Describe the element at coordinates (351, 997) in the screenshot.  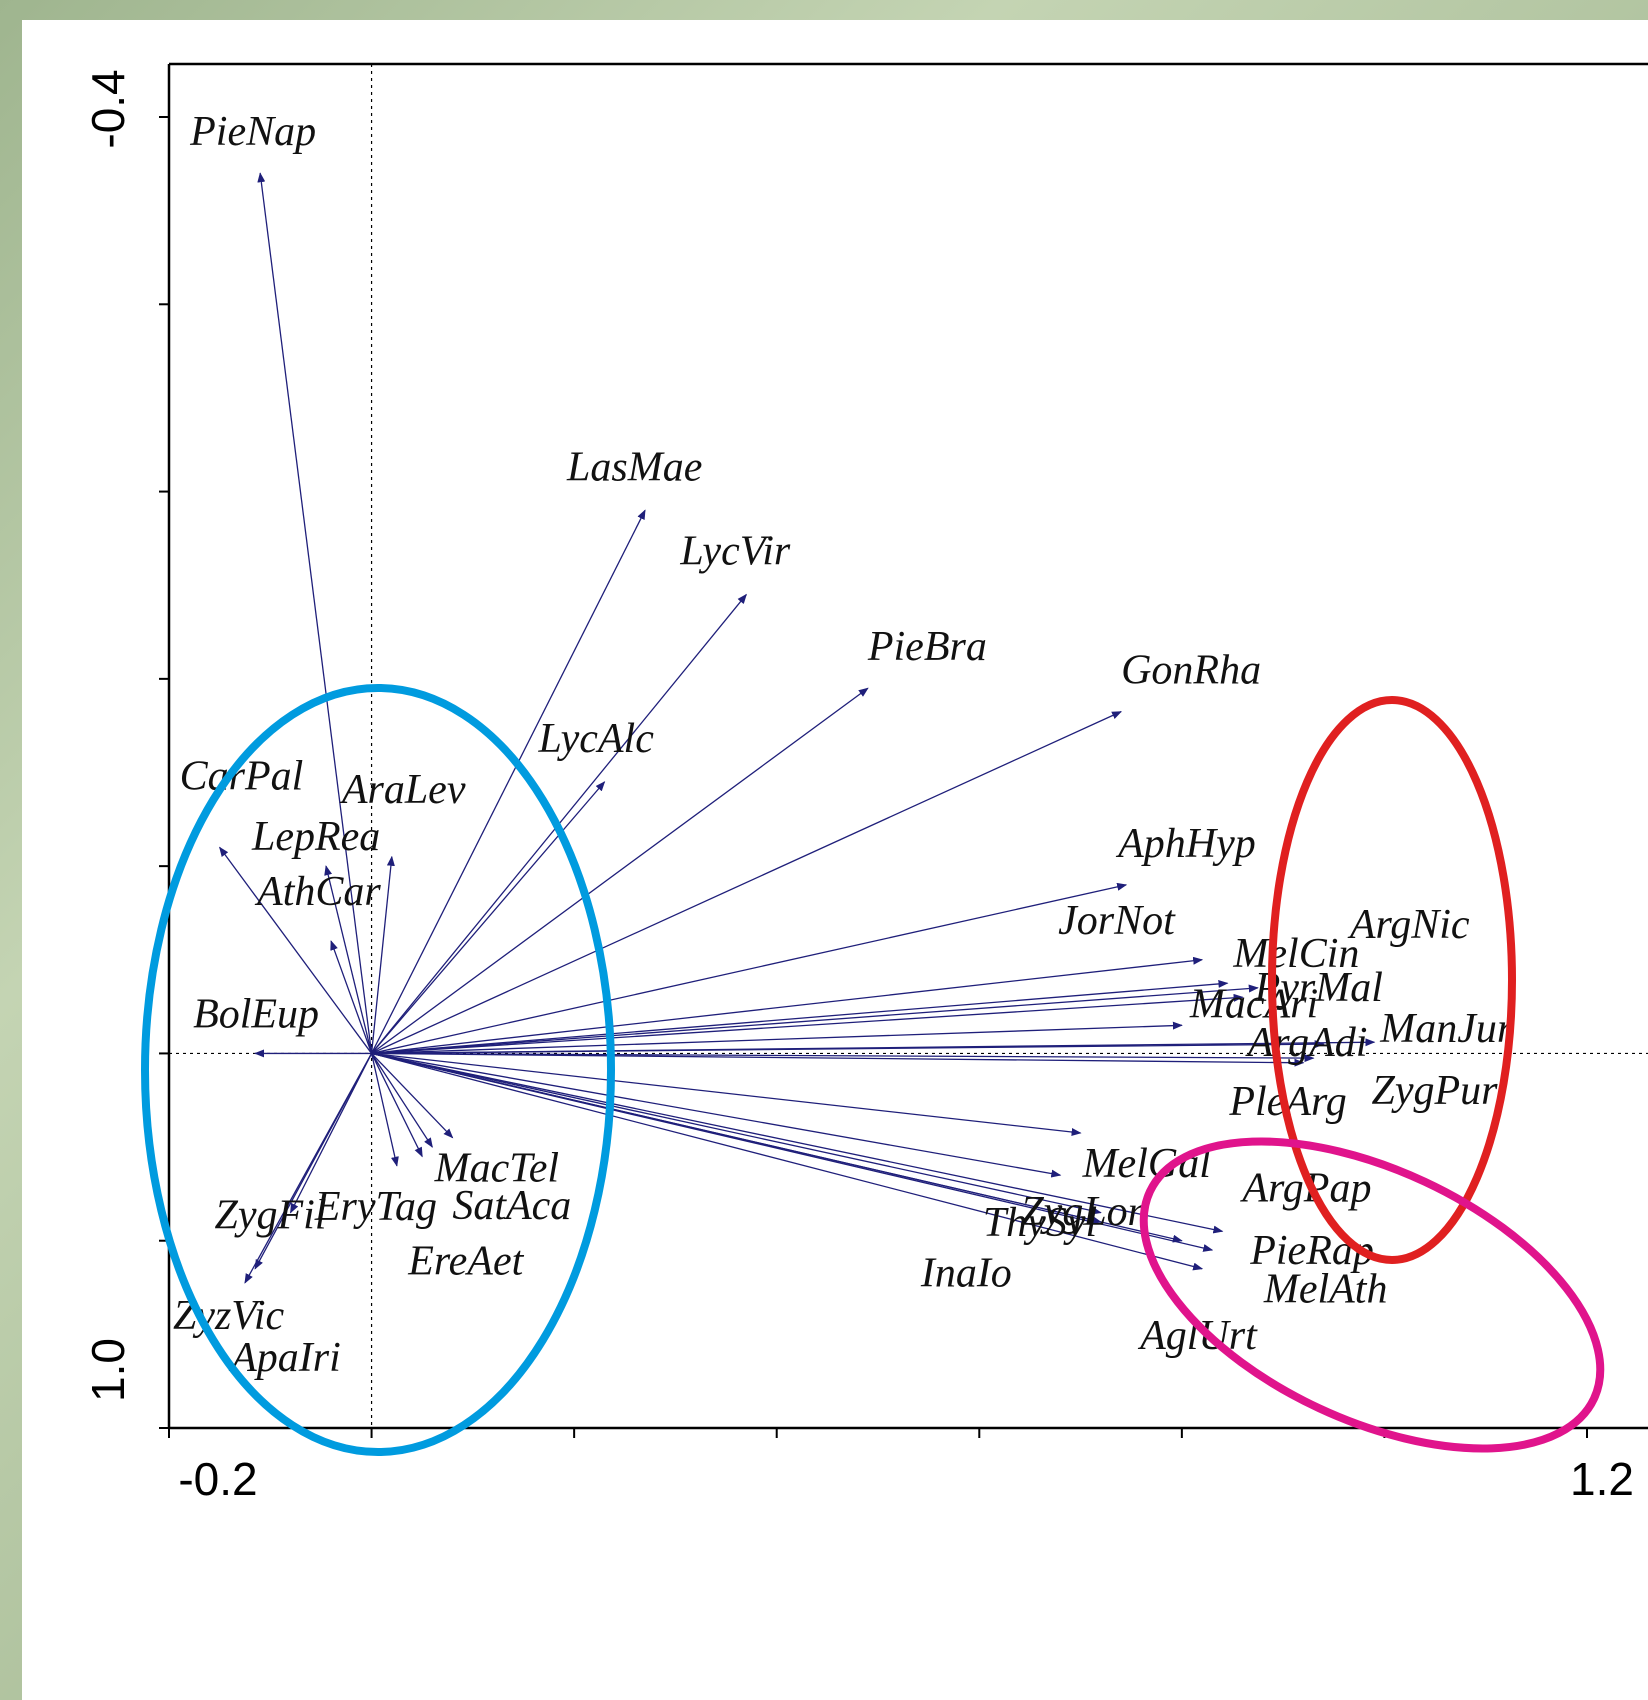
I see `vector-athcar` at that location.